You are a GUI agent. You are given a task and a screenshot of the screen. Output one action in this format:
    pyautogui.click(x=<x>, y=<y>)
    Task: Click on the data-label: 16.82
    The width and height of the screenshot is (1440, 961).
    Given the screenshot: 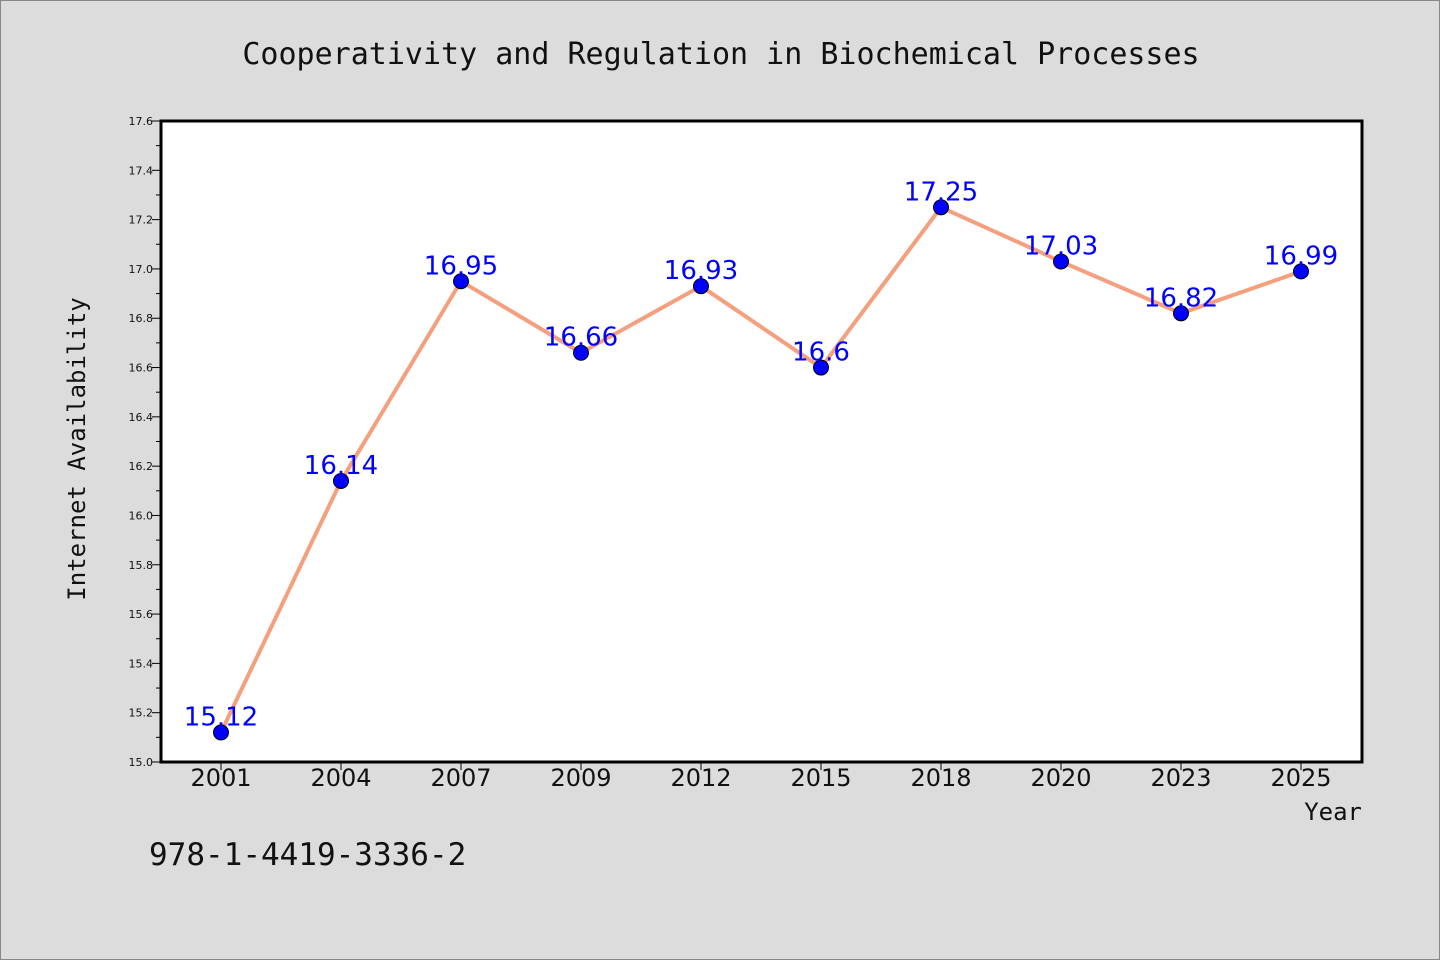 What is the action you would take?
    pyautogui.click(x=1181, y=298)
    